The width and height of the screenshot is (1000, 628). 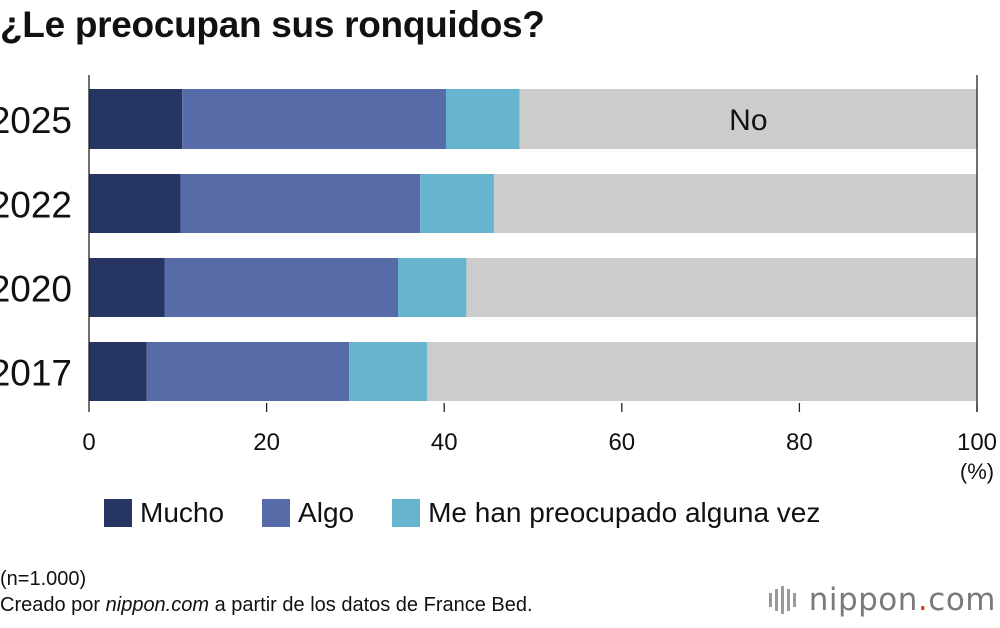 I want to click on nippon-logo: nippon.com, so click(x=882, y=600).